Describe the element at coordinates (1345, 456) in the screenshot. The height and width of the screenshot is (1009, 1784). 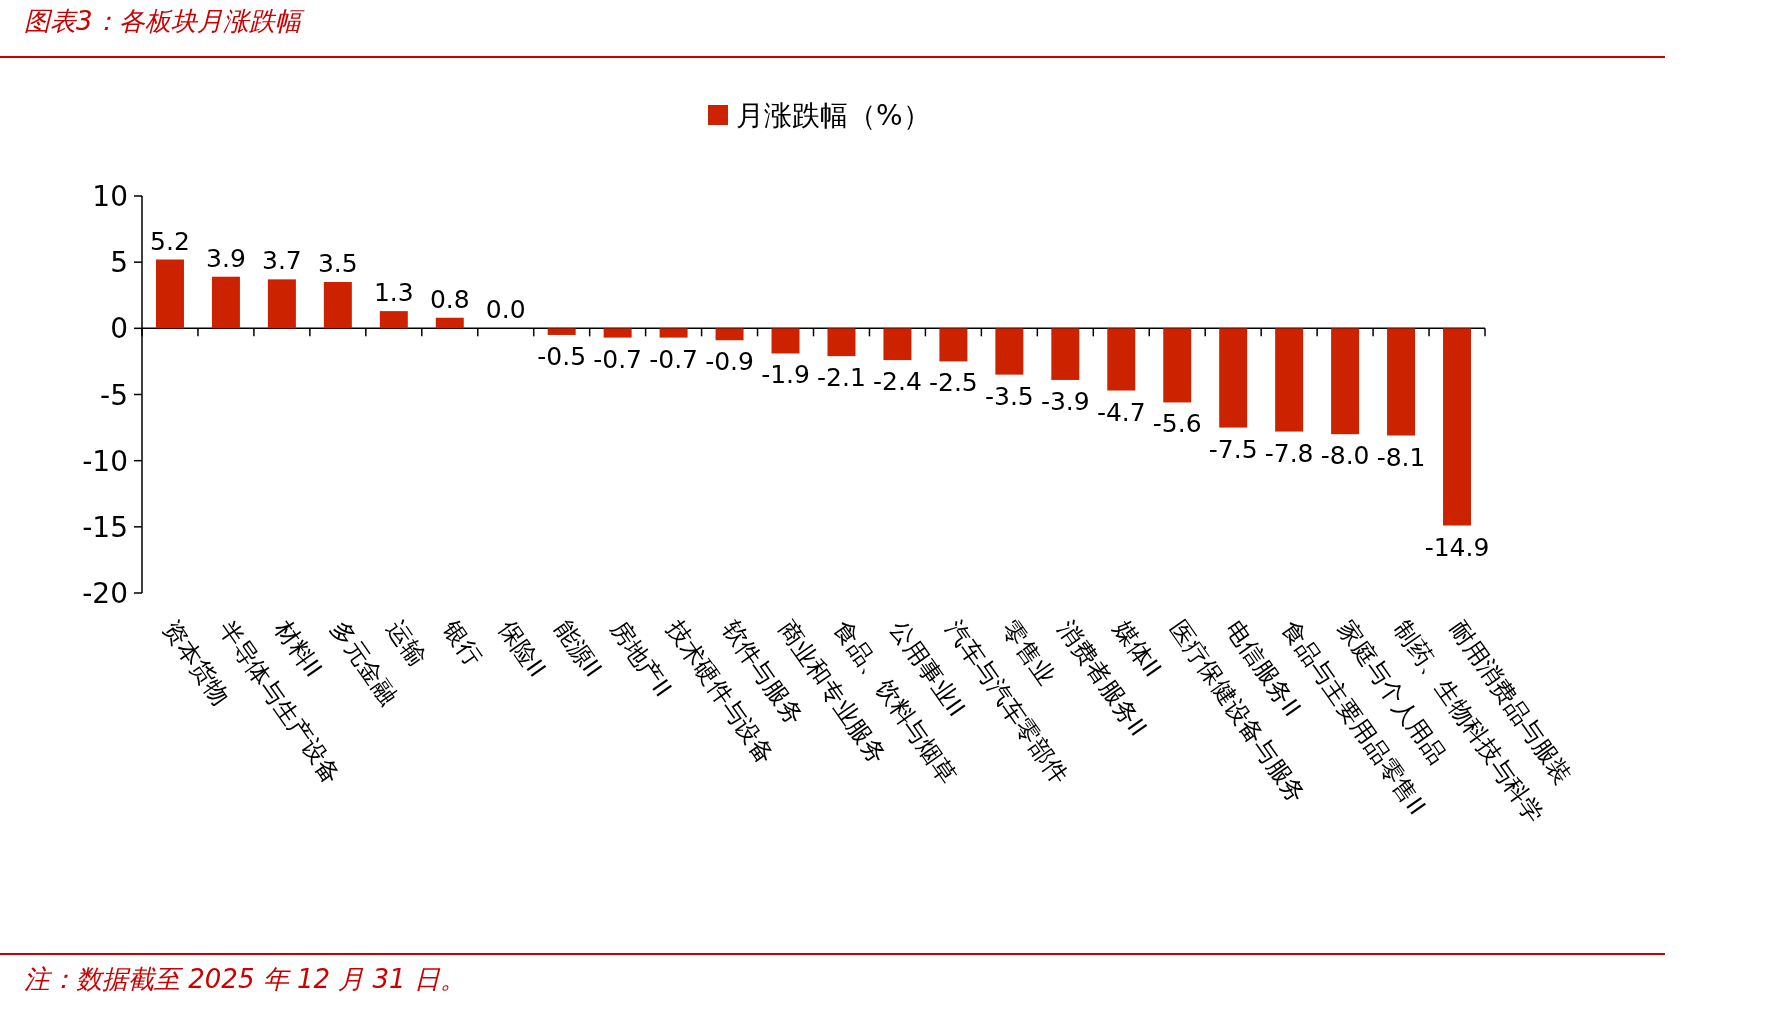
I see `data-label: -8.0` at that location.